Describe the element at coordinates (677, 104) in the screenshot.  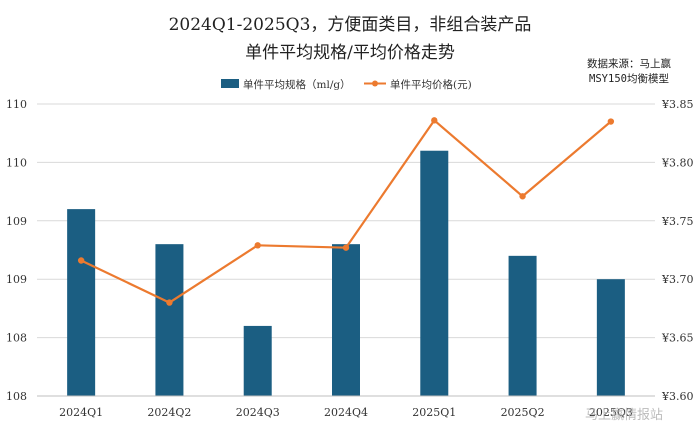
I see `right-axis-tick-label: ¥3.85` at that location.